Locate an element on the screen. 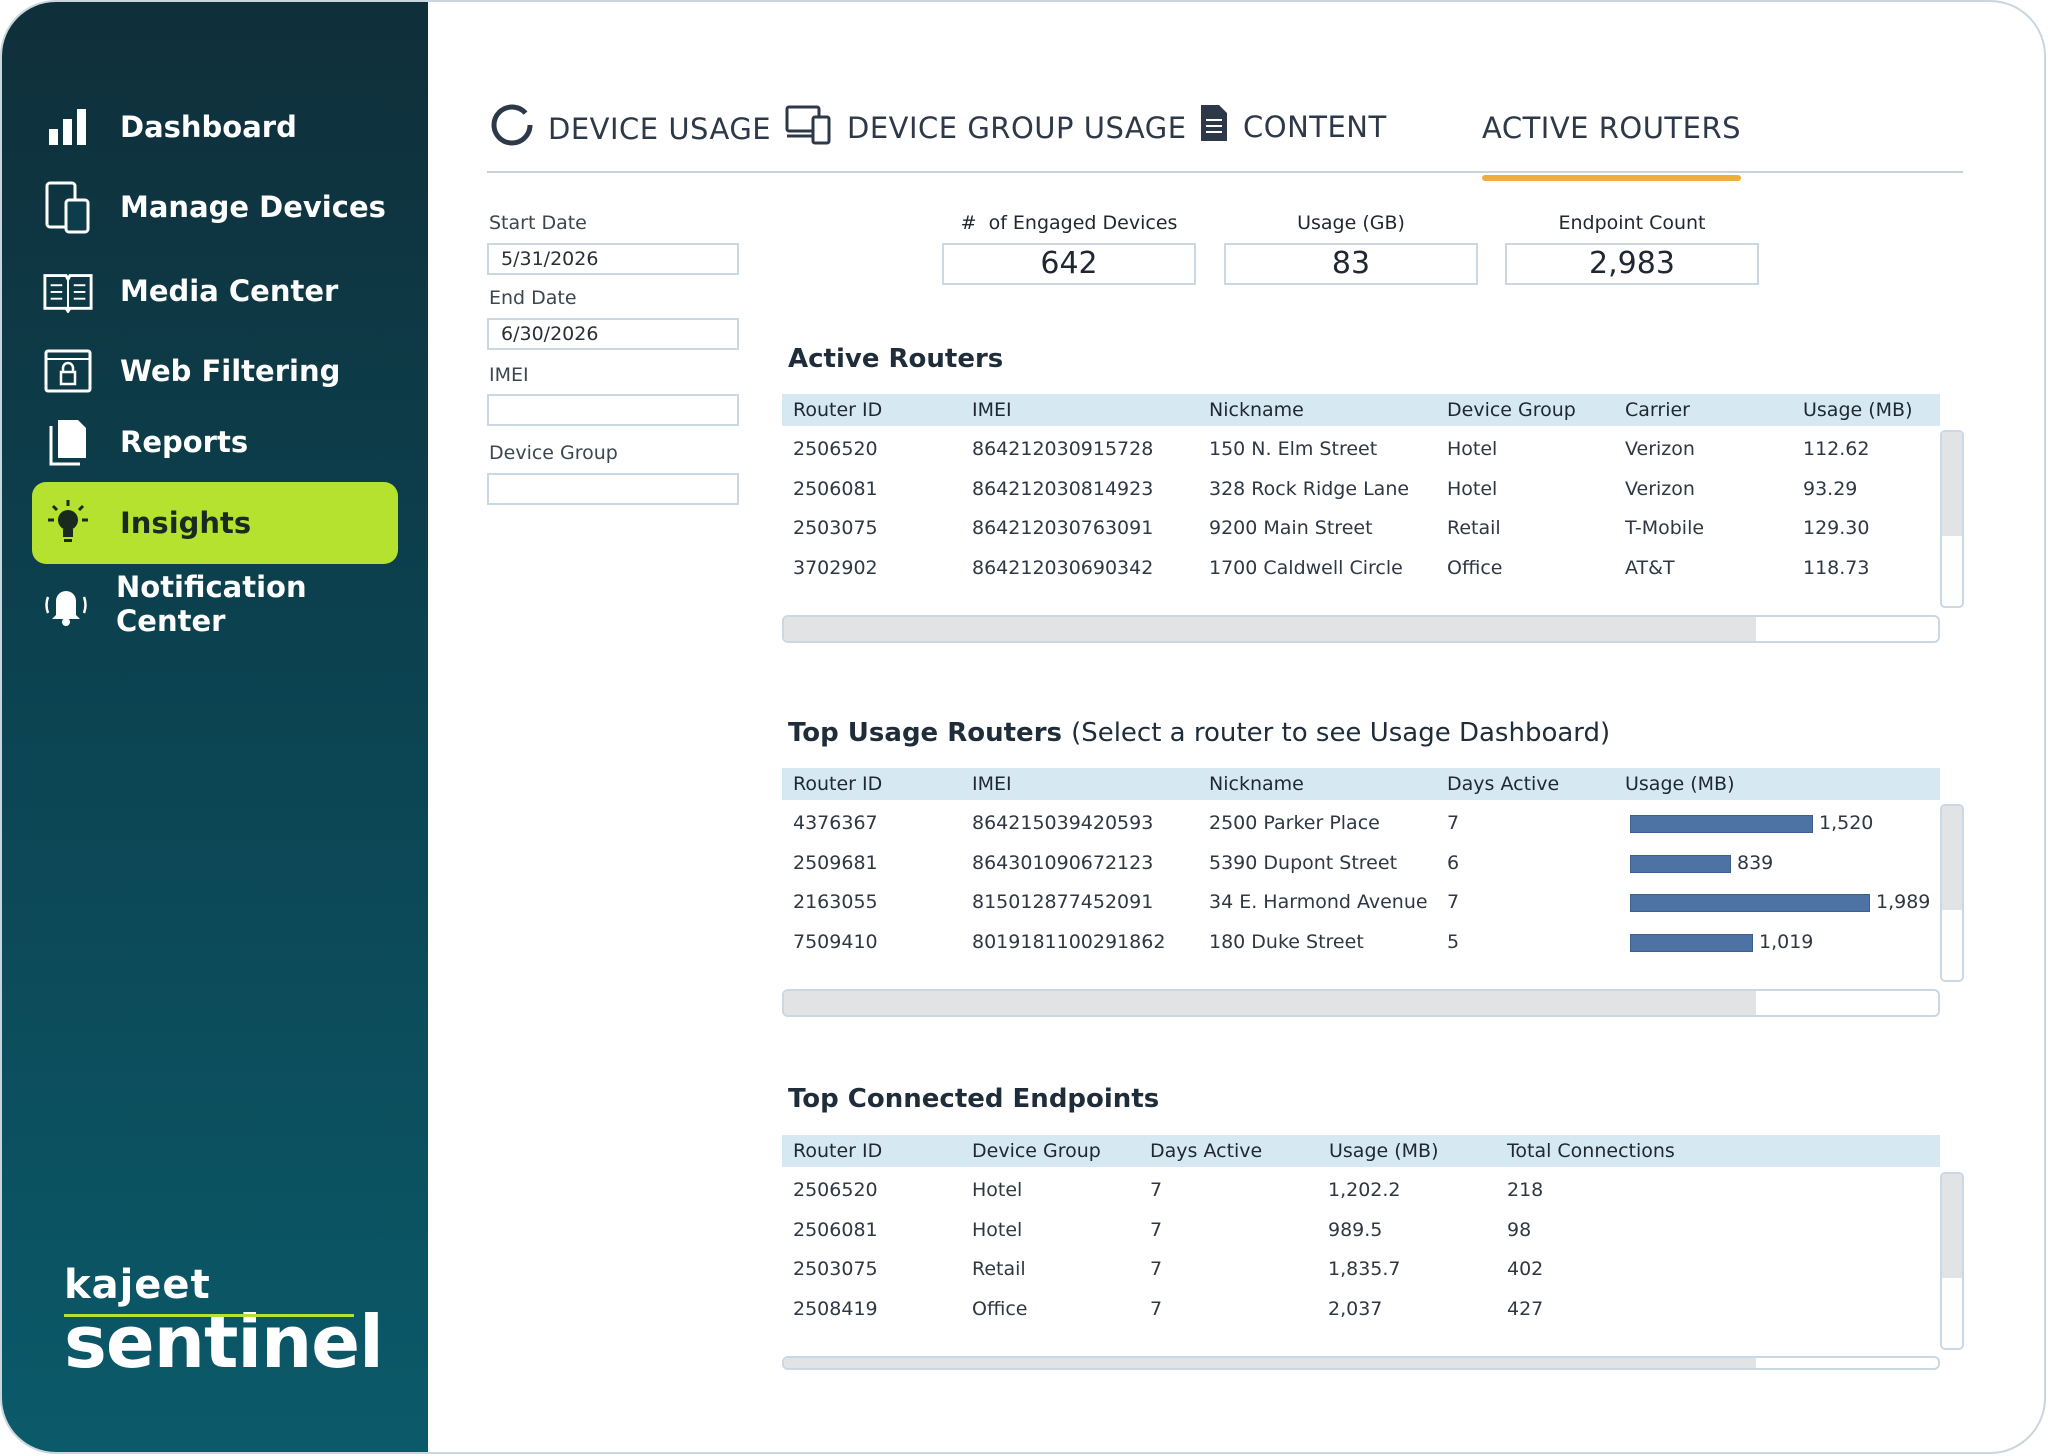 The width and height of the screenshot is (2048, 1456). sidebar-item-web-filtering: Web Filtering is located at coordinates (215, 371).